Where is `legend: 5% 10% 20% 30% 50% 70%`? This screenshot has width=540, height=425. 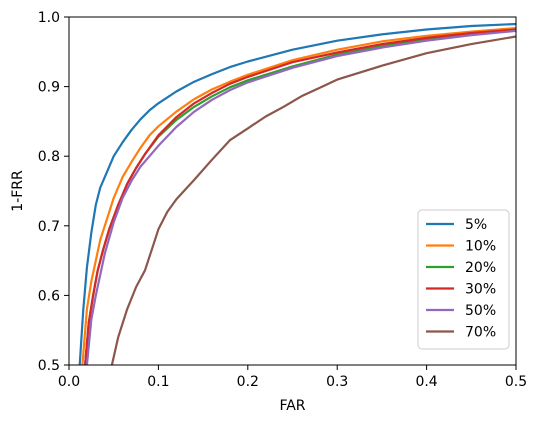
legend: 5% 10% 20% 30% 50% 70% is located at coordinates (463, 279).